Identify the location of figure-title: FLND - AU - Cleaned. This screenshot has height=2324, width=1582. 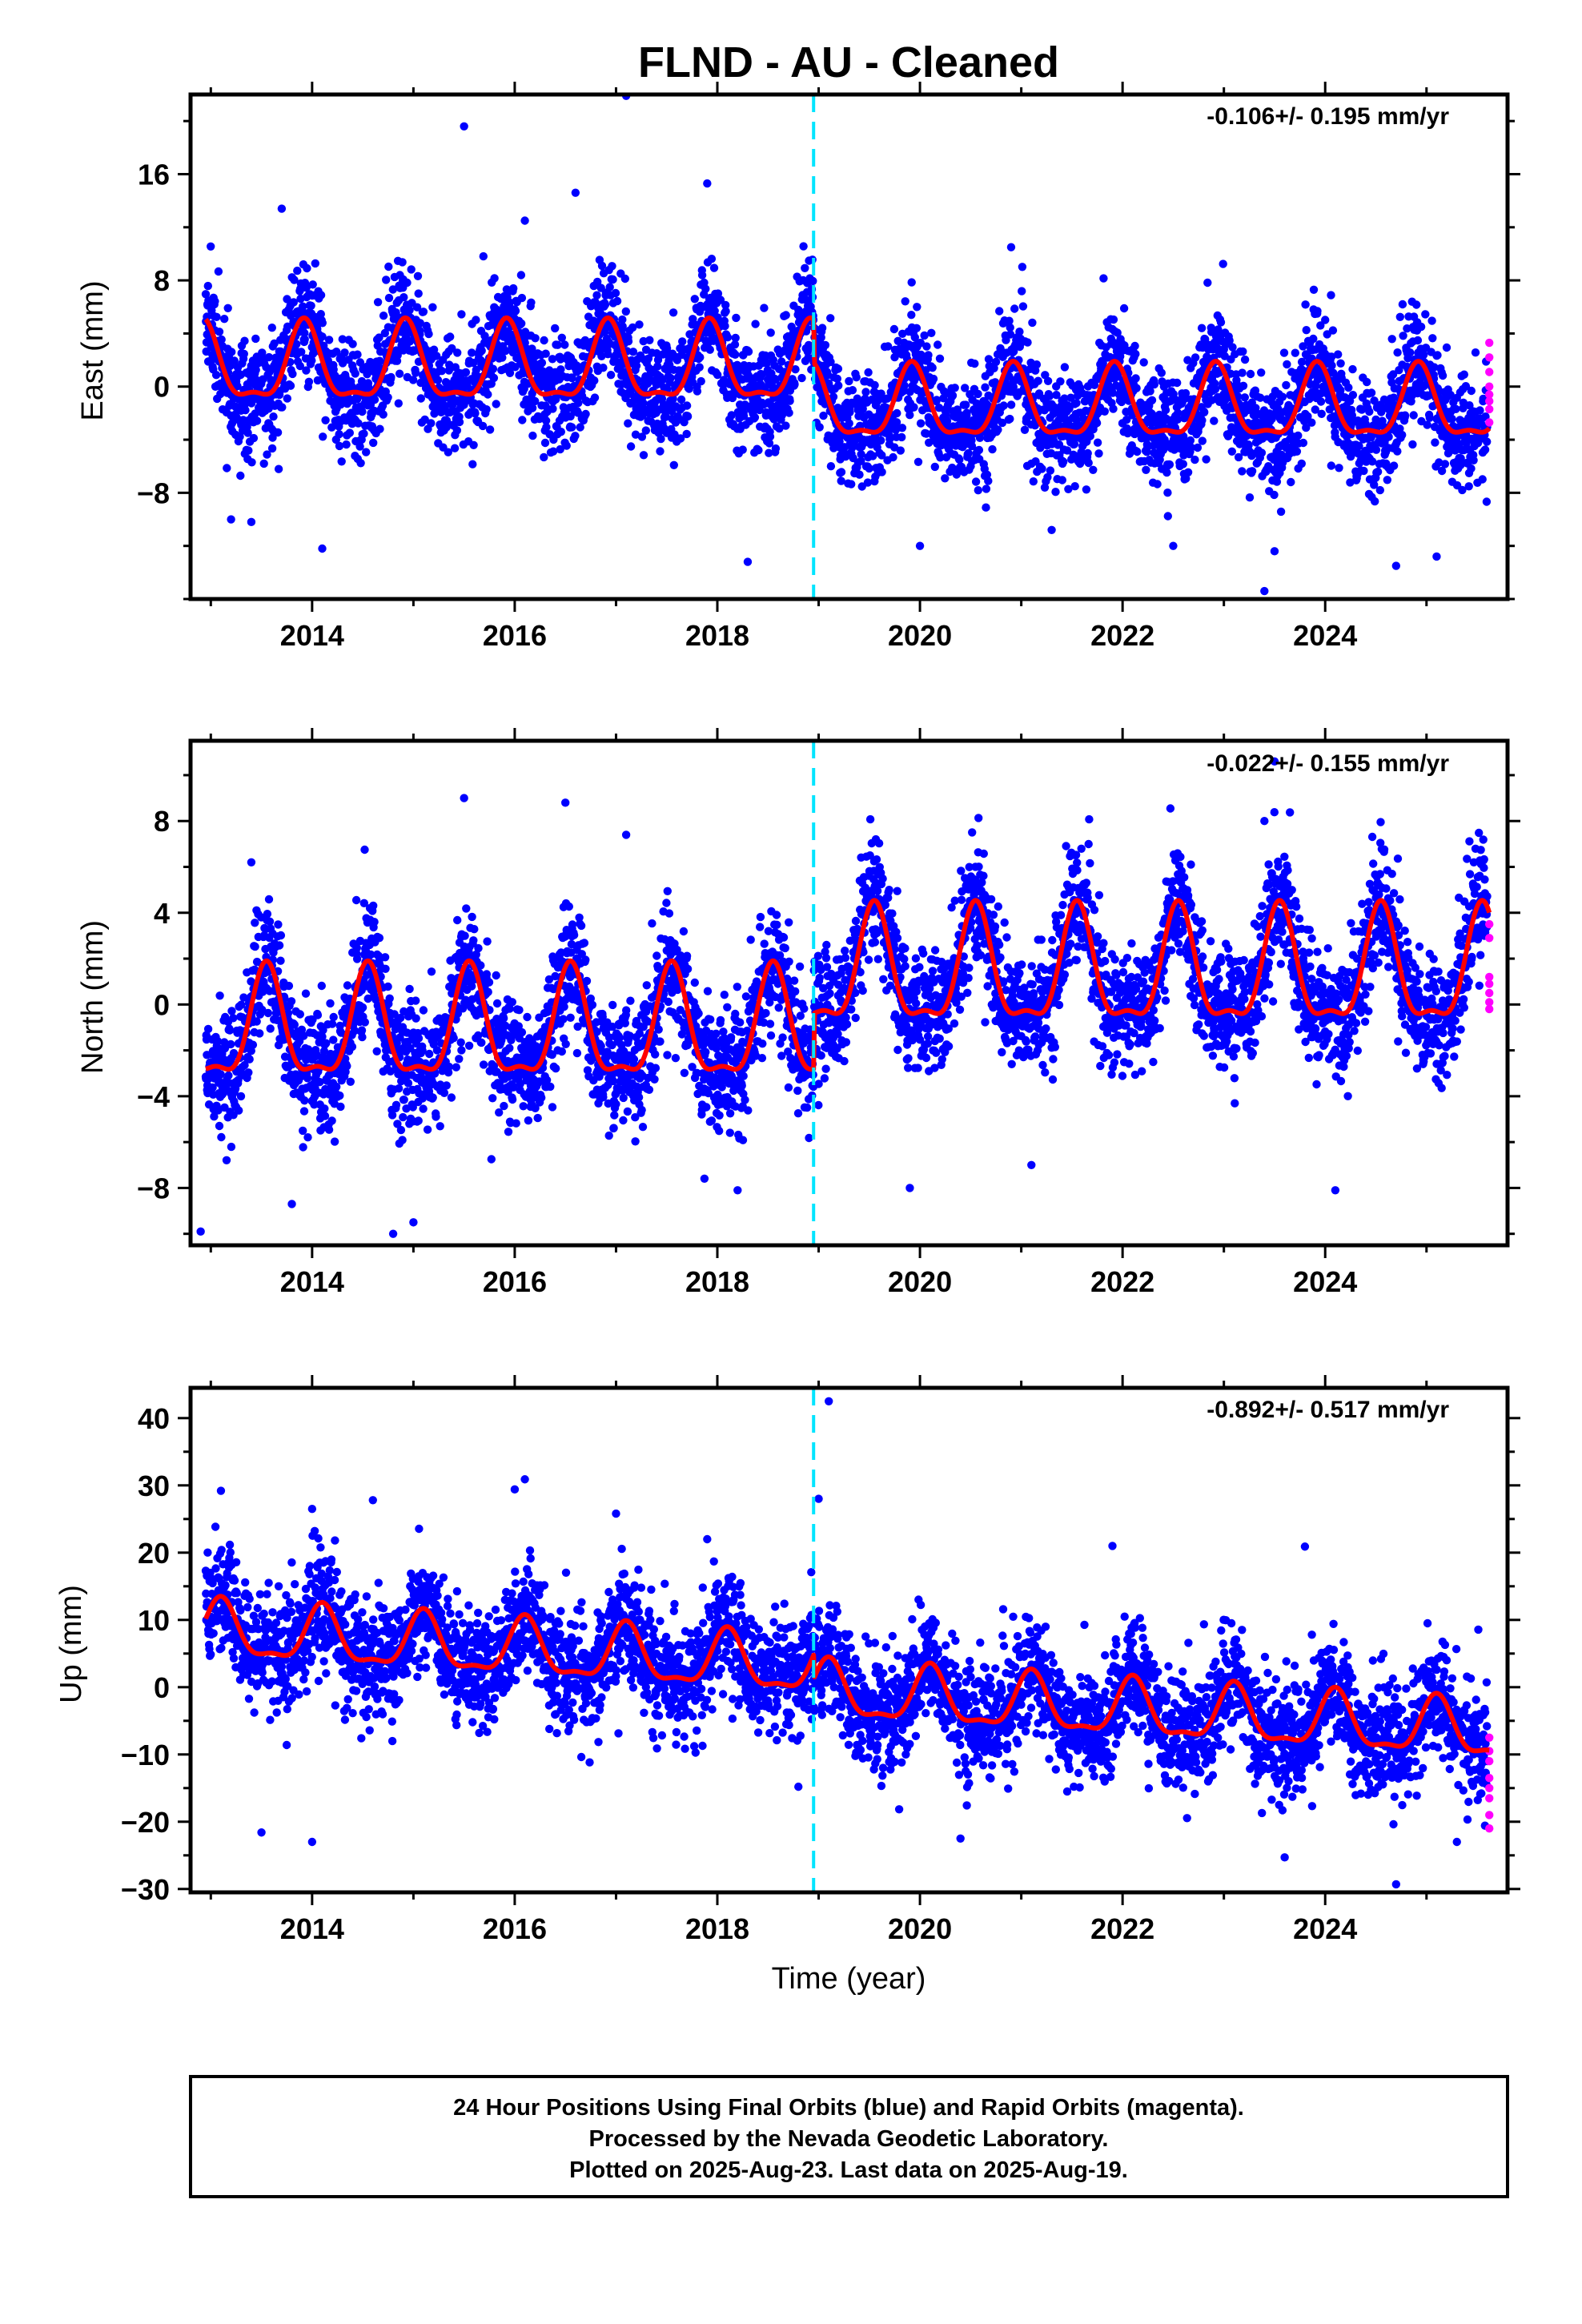
(848, 62).